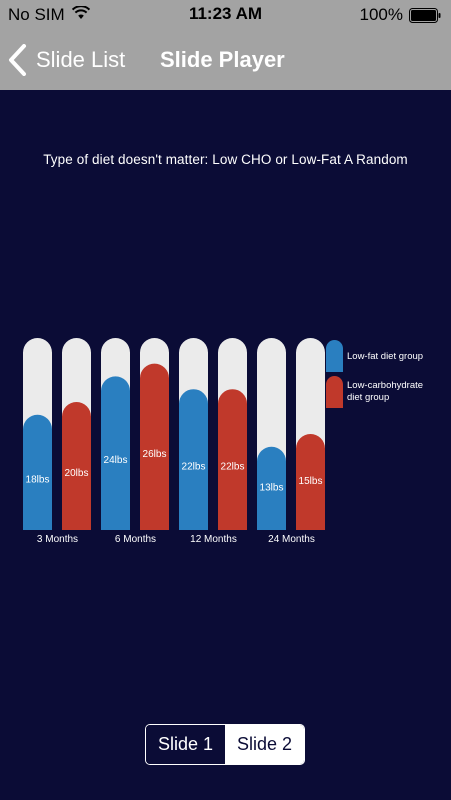 The width and height of the screenshot is (451, 800). Describe the element at coordinates (185, 744) in the screenshot. I see `slide-1-segment: Slide 1` at that location.